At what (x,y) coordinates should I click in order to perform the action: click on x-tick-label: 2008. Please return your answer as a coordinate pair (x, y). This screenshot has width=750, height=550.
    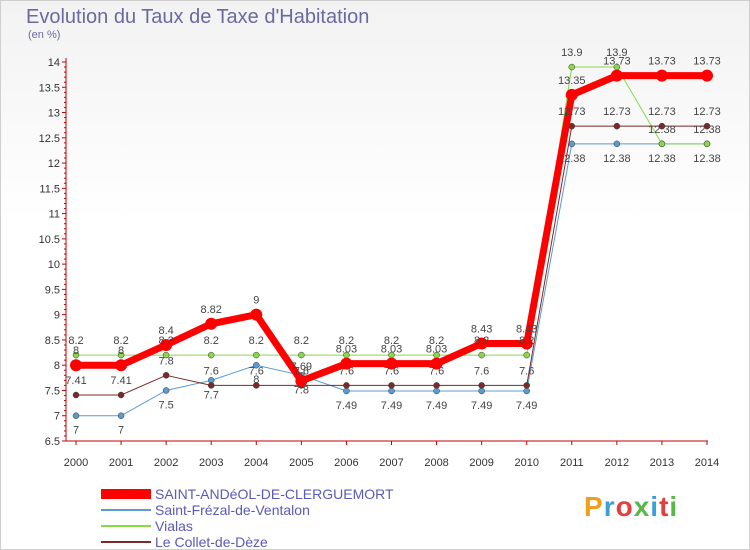
    Looking at the image, I should click on (436, 463).